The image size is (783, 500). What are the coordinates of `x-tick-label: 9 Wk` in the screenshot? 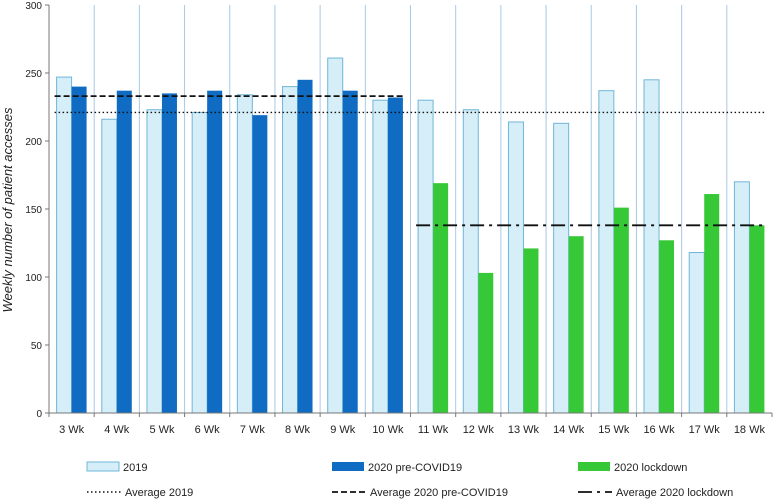 It's located at (343, 430).